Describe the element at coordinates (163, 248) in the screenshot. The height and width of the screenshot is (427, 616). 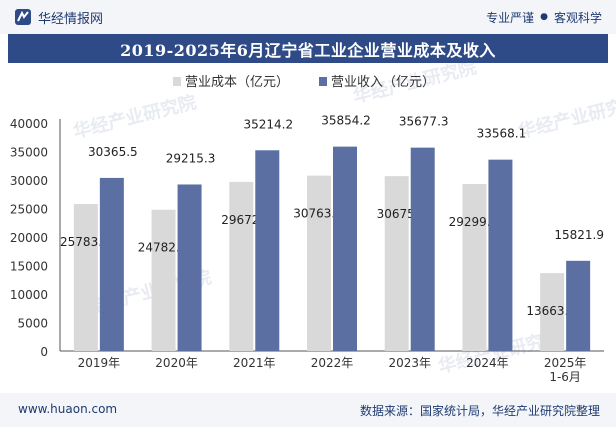
I see `data-label-cost: 24782.7` at that location.